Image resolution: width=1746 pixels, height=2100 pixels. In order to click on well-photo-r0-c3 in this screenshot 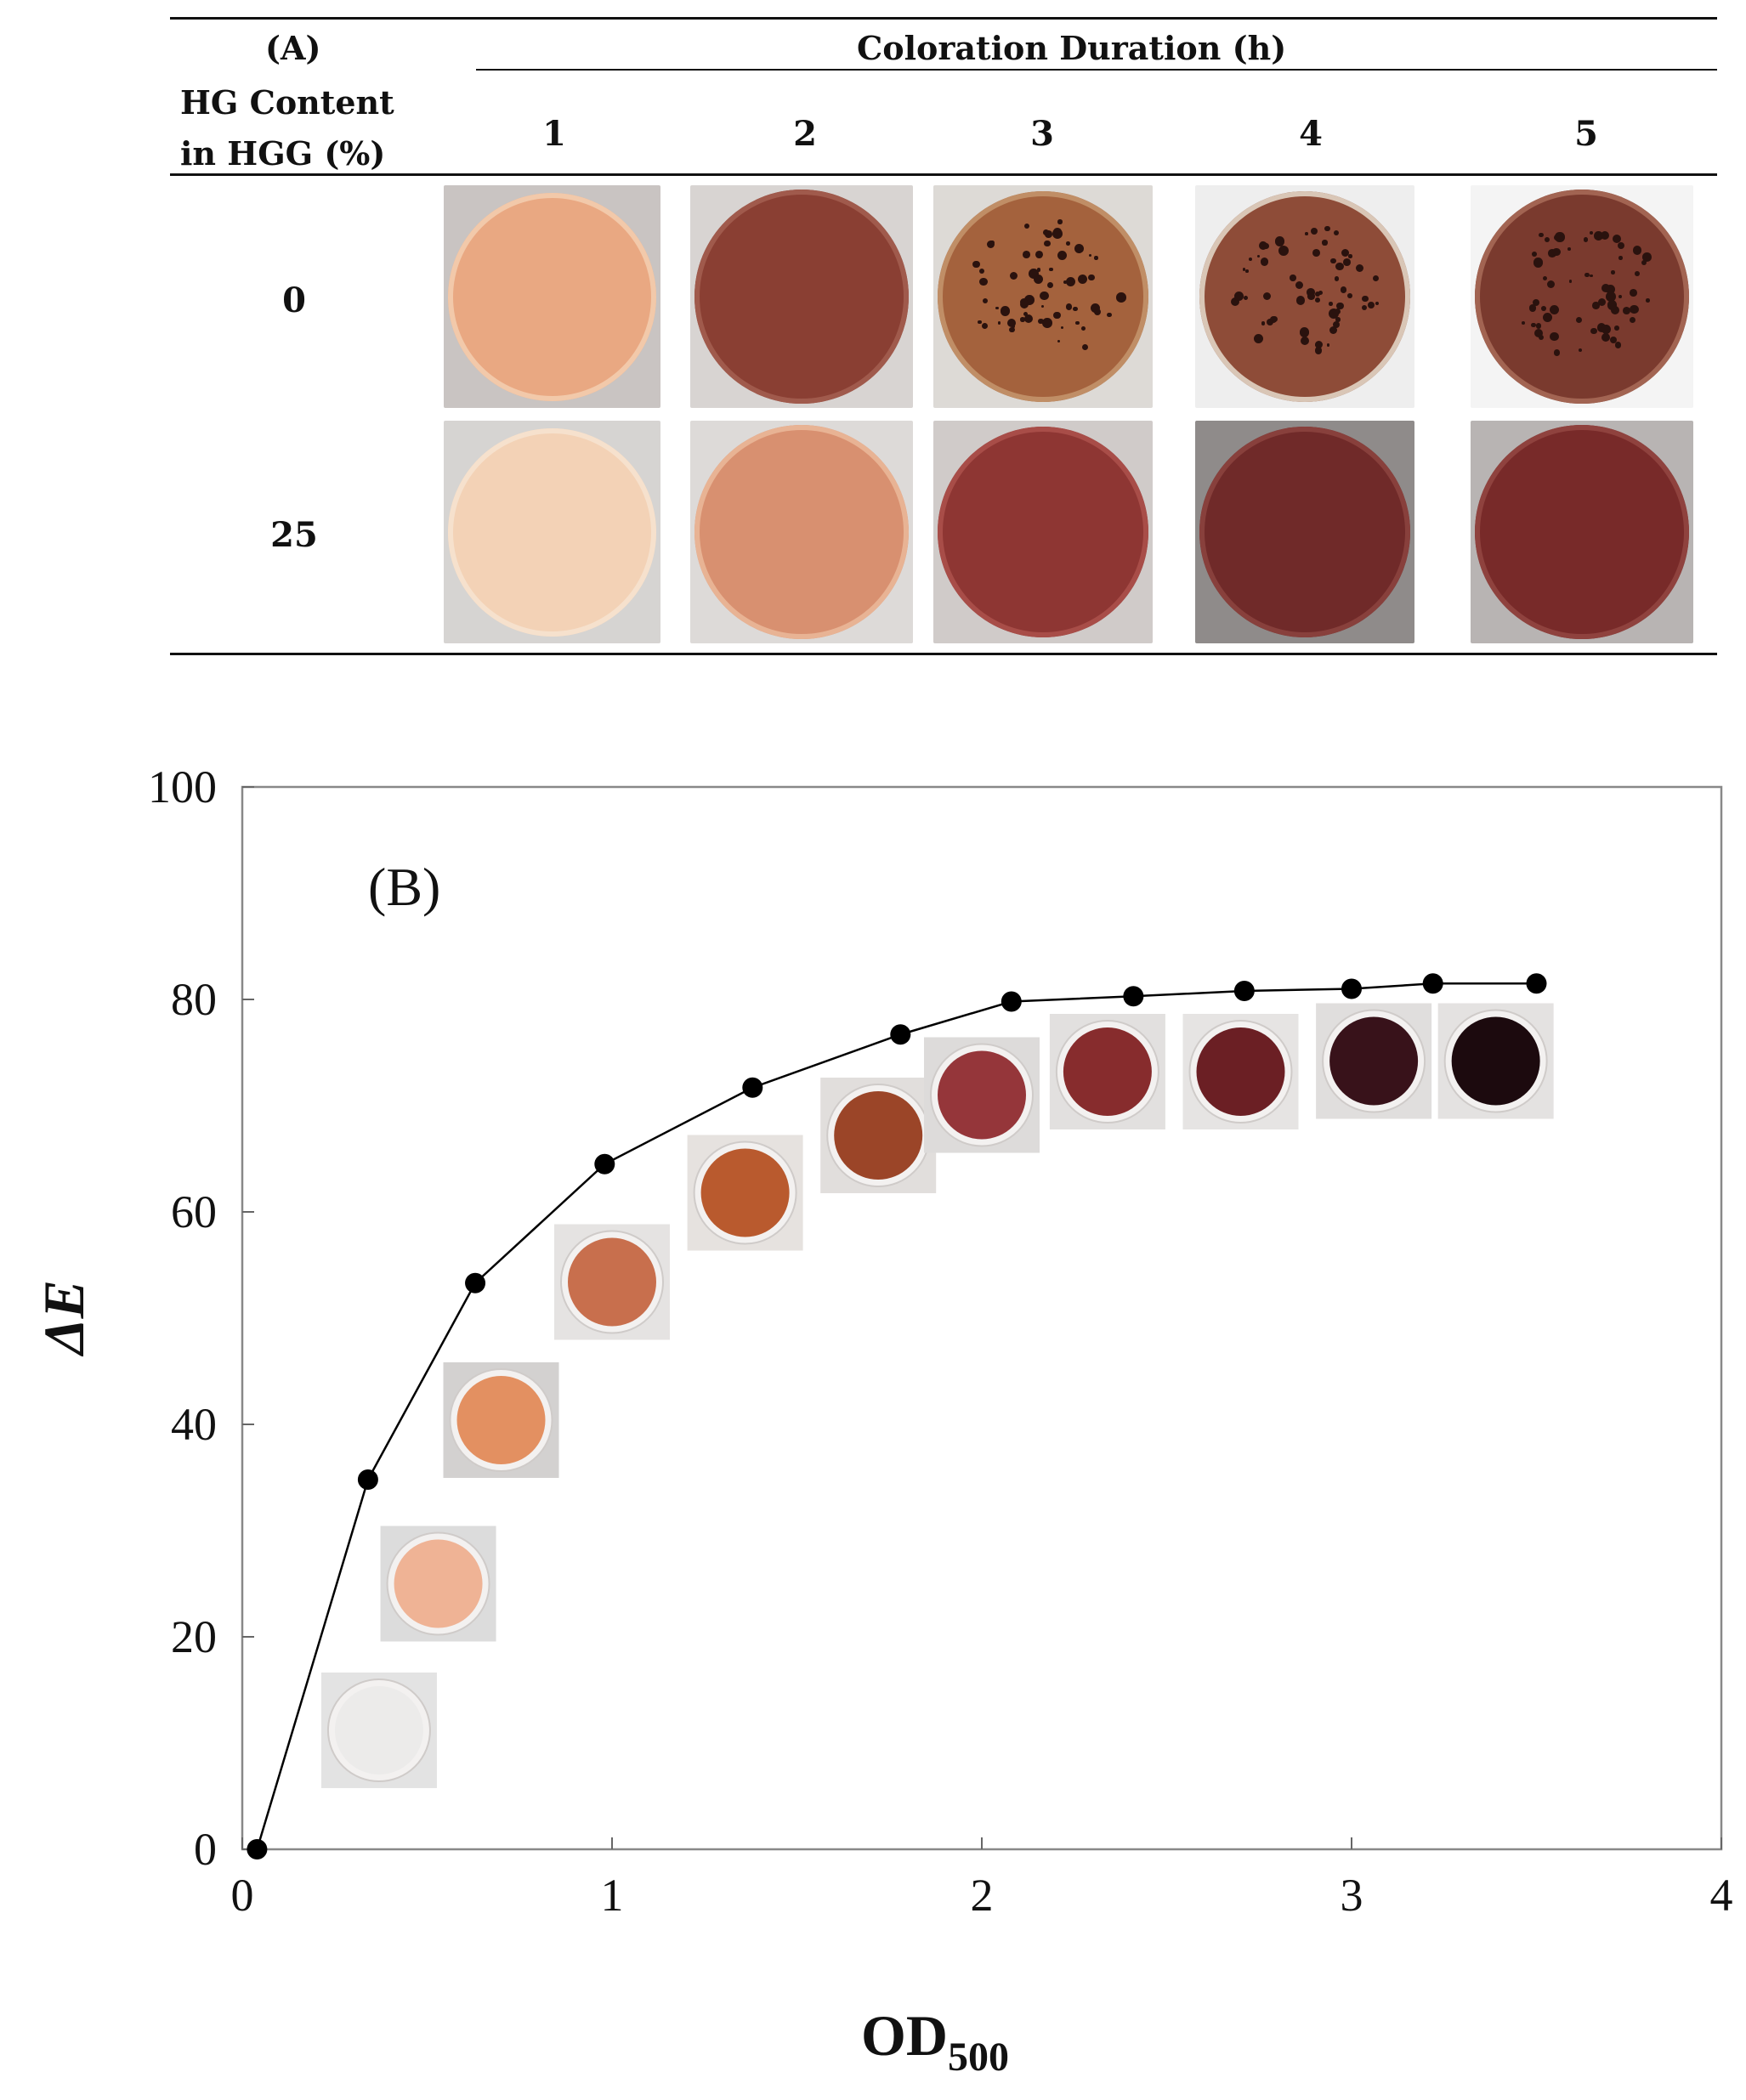, I will do `click(1043, 297)`.